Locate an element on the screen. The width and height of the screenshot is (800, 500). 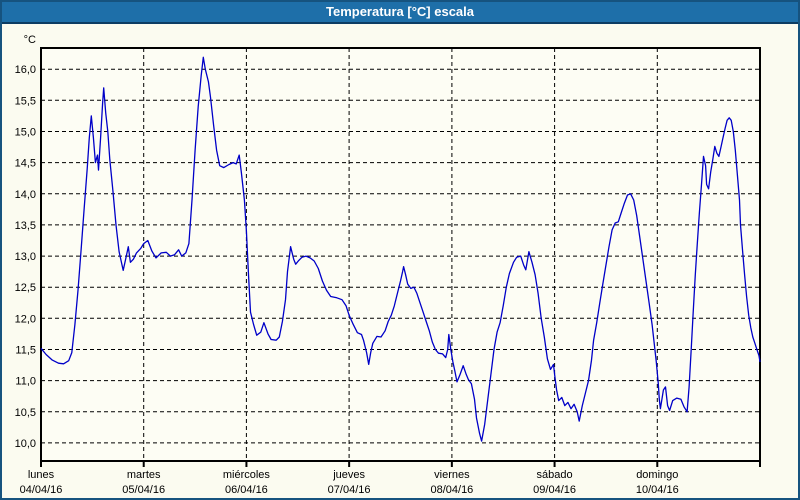
window-title: Temperatura [°C] escala is located at coordinates (399, 11).